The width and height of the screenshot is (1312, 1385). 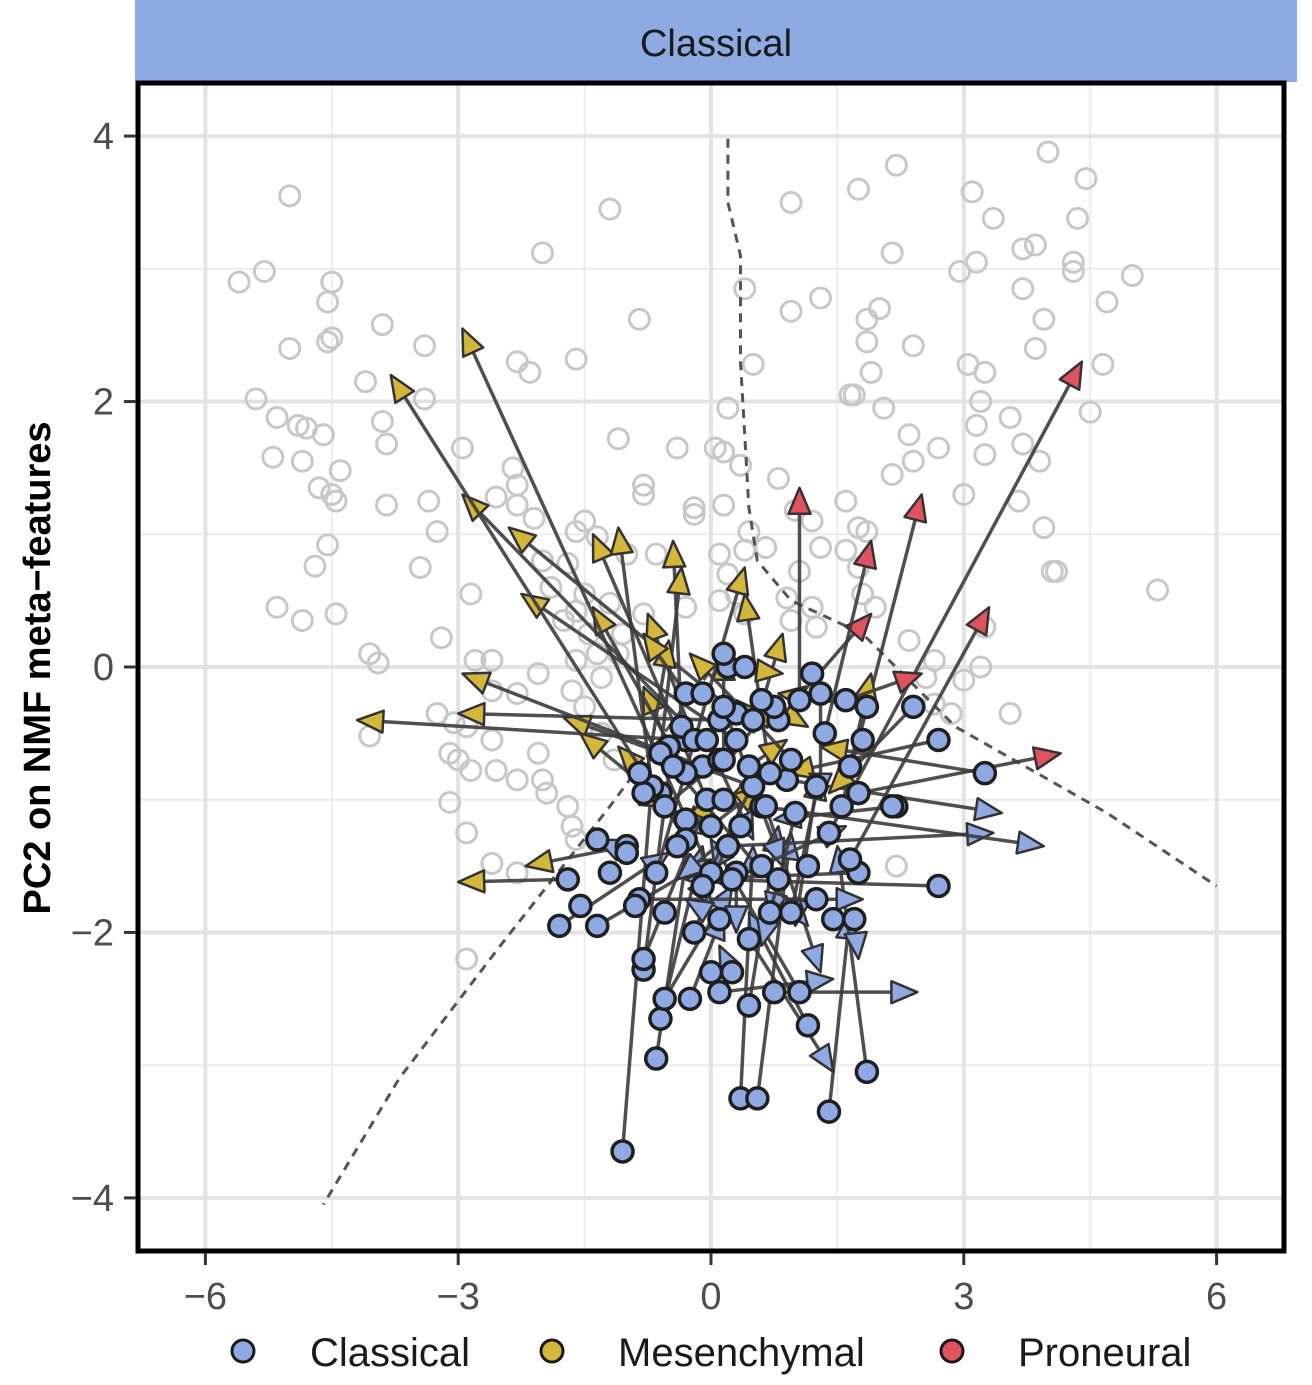 What do you see at coordinates (552, 1351) in the screenshot?
I see `legend-swatch-mesenchymal` at bounding box center [552, 1351].